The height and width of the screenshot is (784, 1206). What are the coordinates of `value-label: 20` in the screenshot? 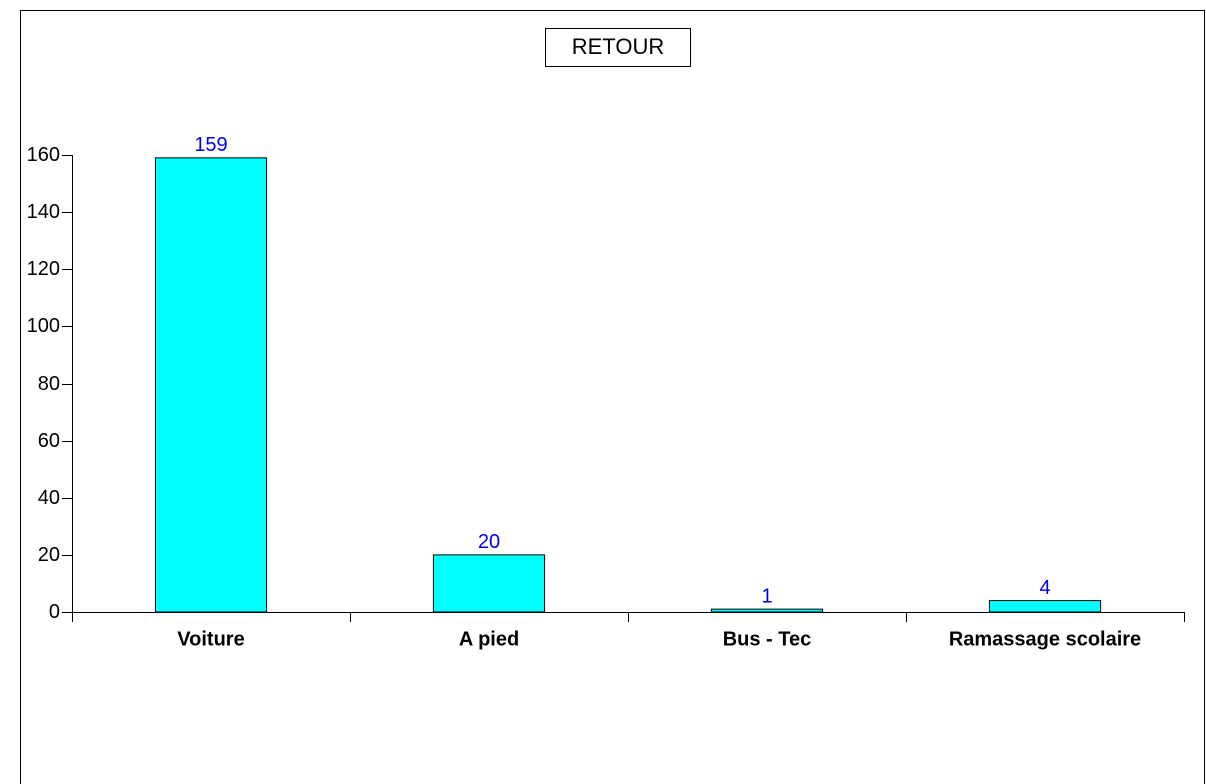 It's located at (489, 542).